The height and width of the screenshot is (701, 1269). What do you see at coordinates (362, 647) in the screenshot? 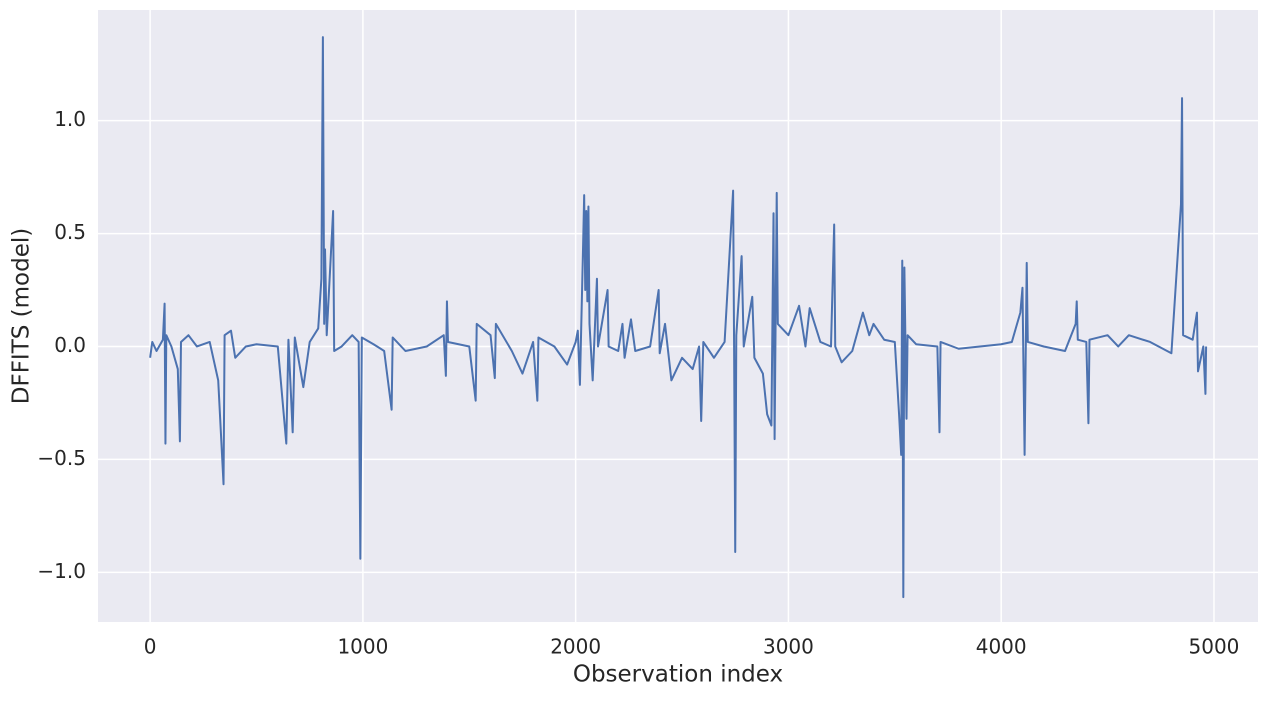
I see `x-tick-label: 1000` at bounding box center [362, 647].